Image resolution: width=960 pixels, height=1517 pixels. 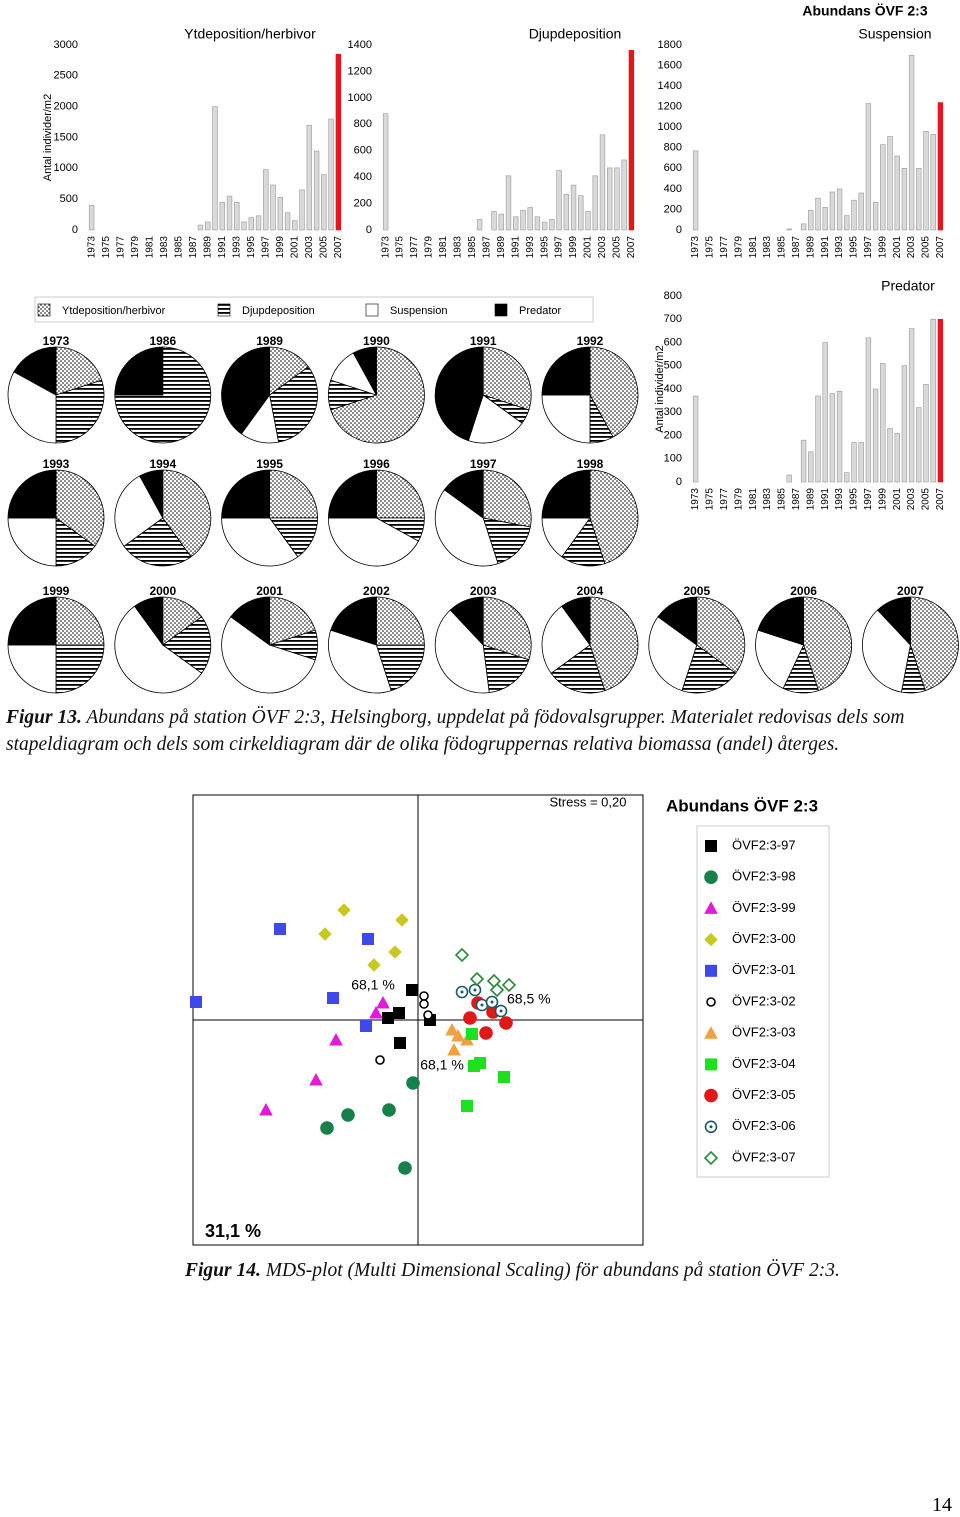 I want to click on y-axis-label: Antal individer/m2, so click(x=48, y=137).